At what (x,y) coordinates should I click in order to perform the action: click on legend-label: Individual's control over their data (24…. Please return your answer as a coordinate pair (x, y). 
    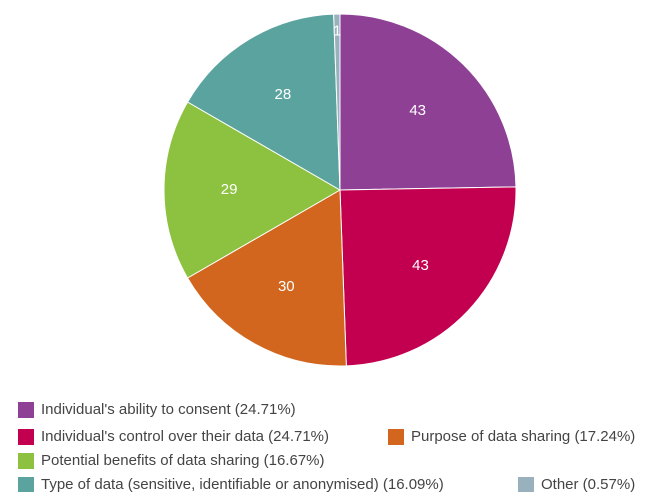
    Looking at the image, I should click on (185, 436).